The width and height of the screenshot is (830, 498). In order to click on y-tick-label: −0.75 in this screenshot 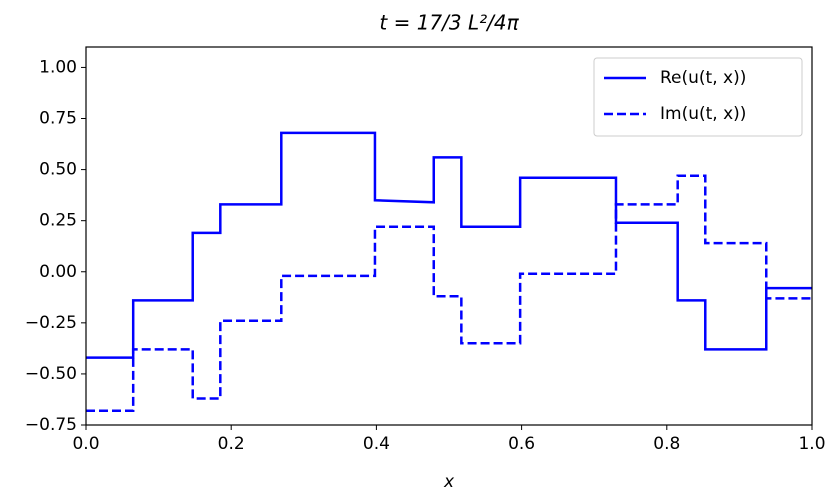, I will do `click(51, 425)`.